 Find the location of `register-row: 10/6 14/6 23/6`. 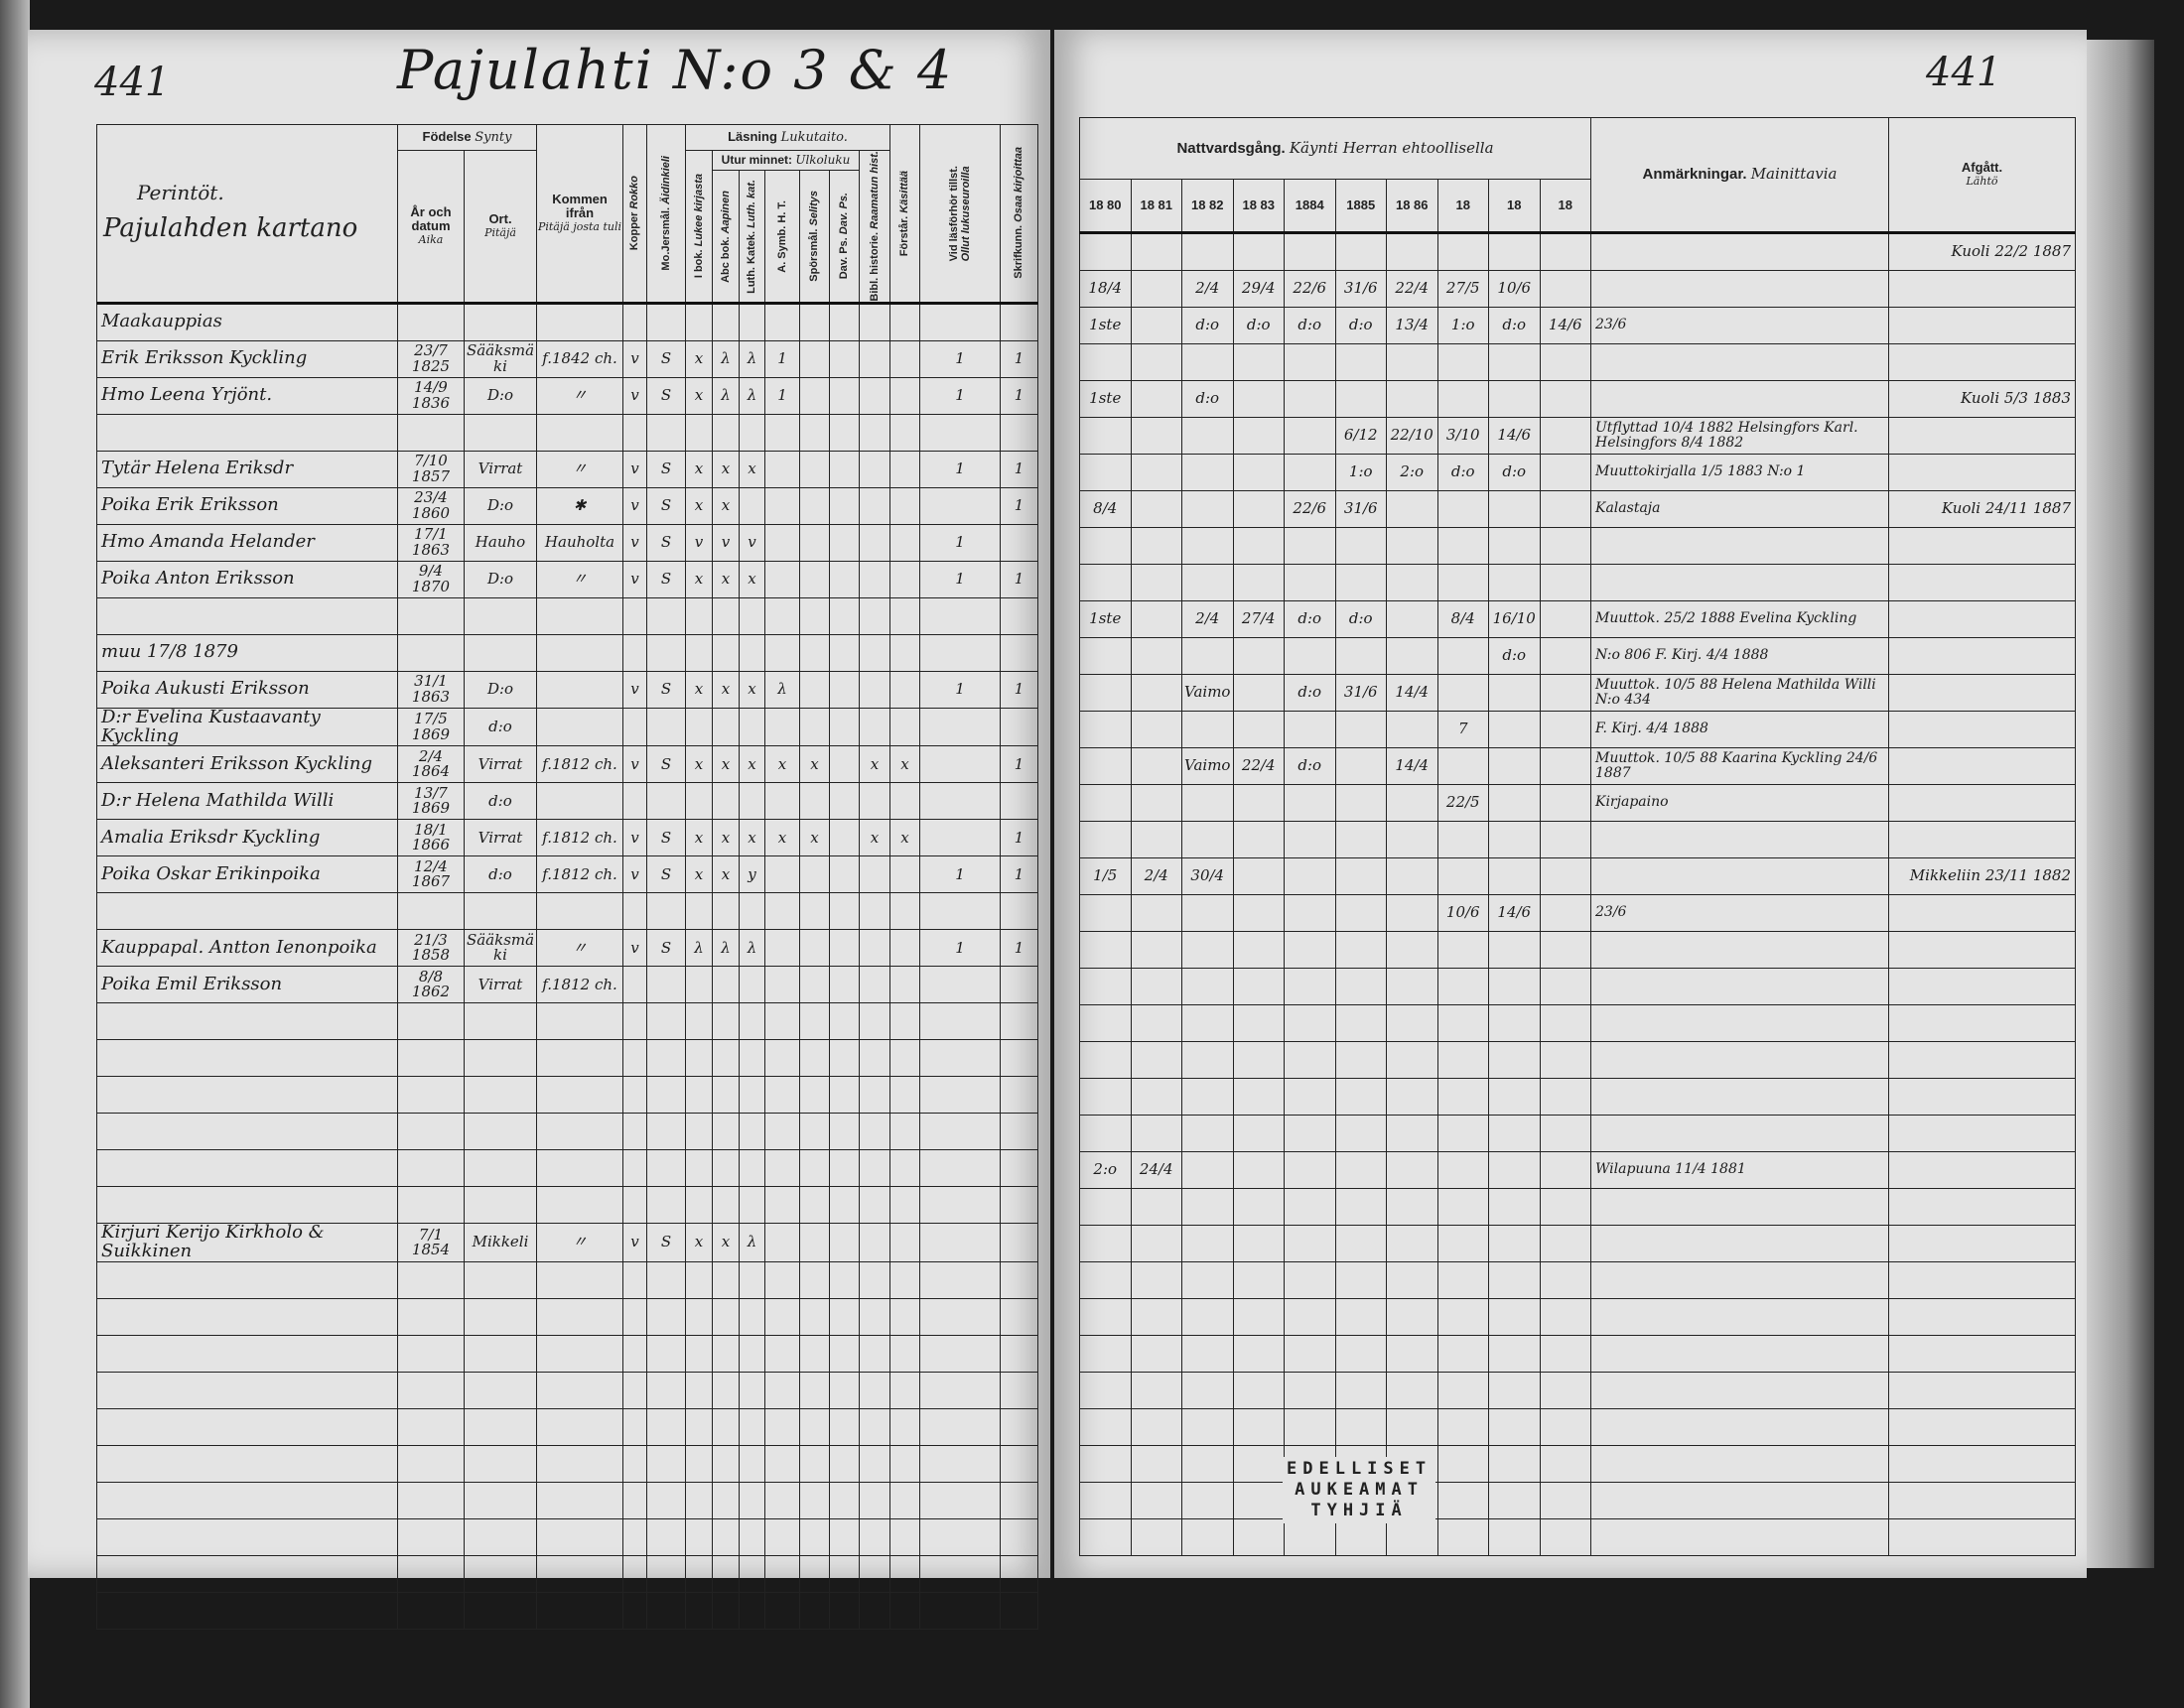

register-row: 10/6 14/6 23/6 is located at coordinates (1577, 913).